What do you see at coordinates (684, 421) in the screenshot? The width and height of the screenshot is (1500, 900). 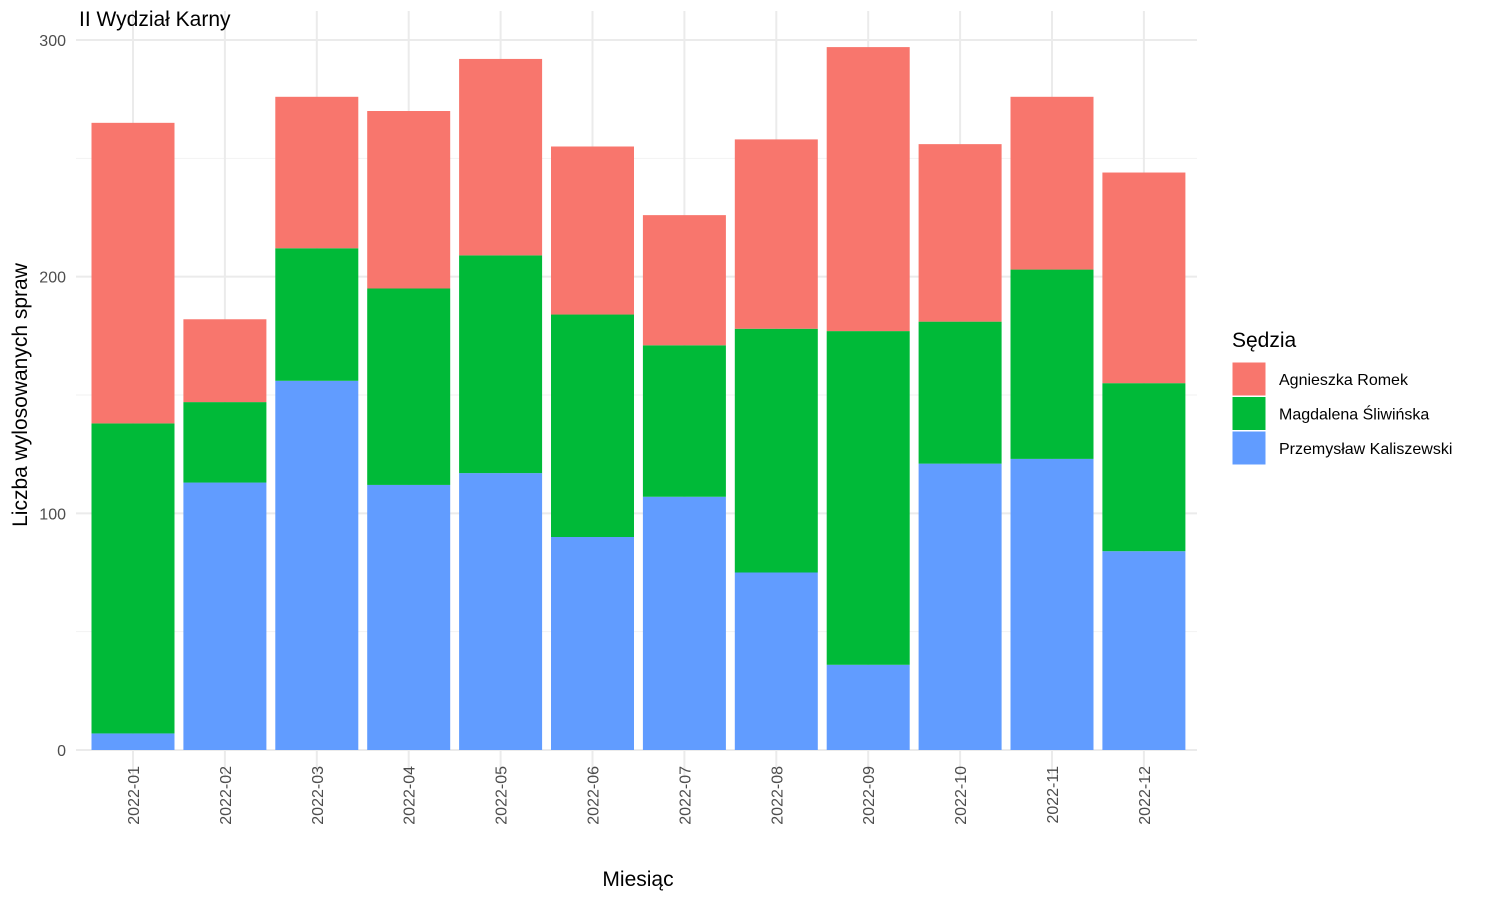 I see `bar-magdalena-śliwińska-2022-07` at bounding box center [684, 421].